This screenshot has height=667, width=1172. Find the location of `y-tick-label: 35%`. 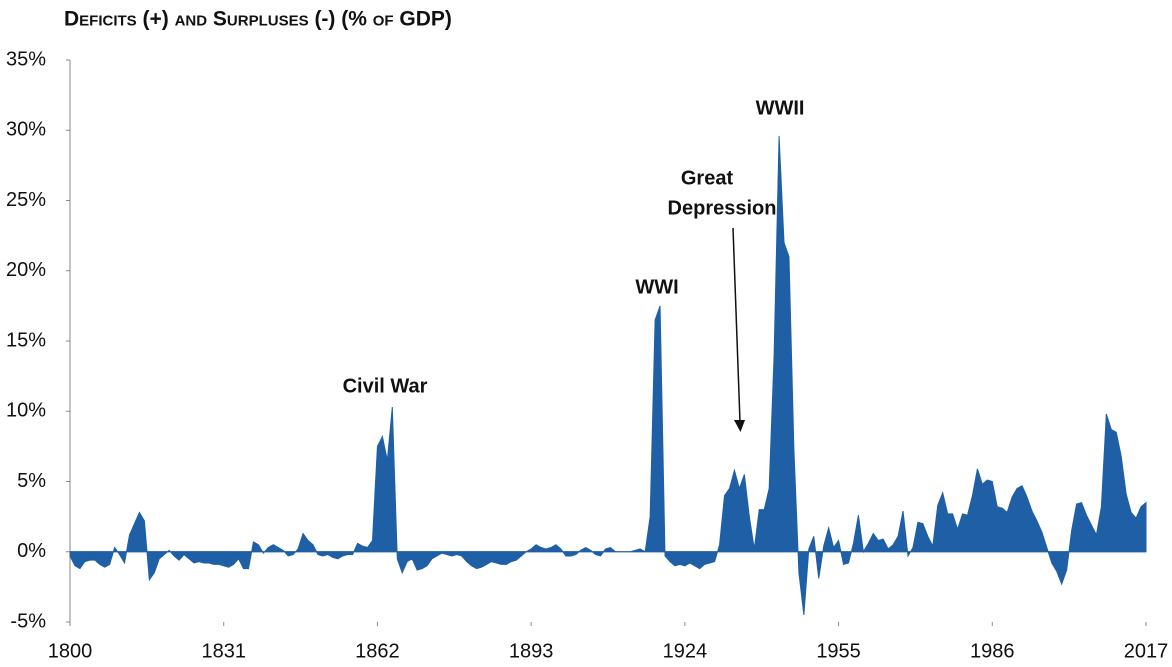

y-tick-label: 35% is located at coordinates (26, 59).